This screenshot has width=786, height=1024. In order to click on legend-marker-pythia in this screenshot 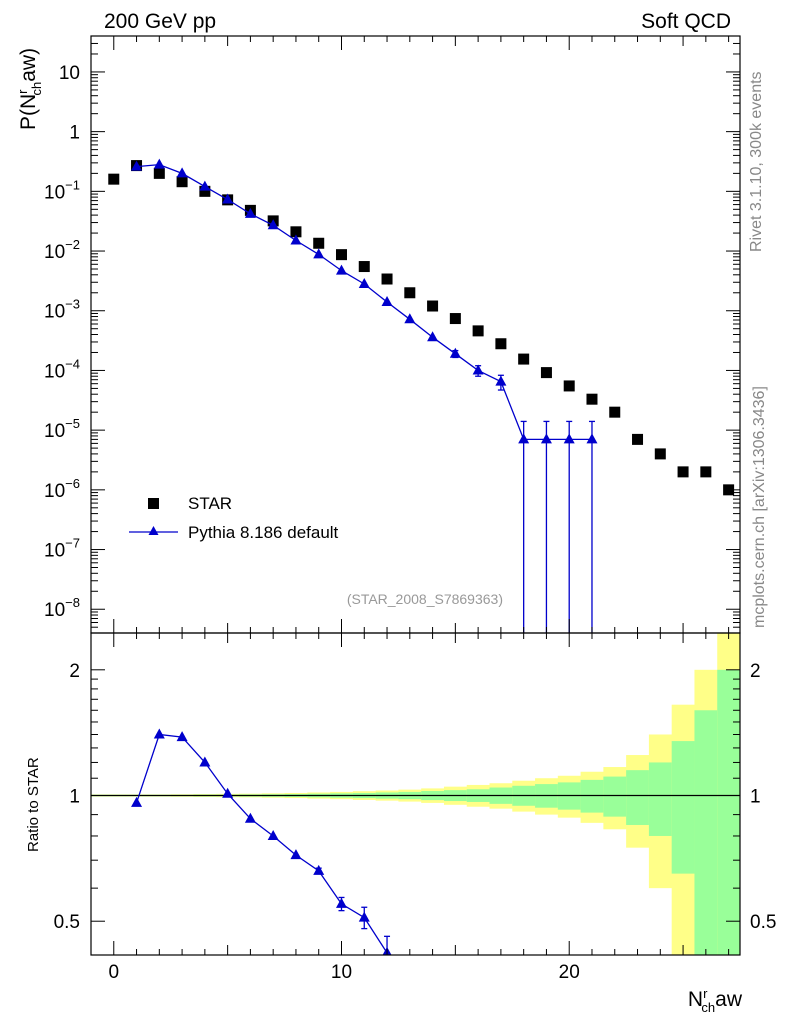, I will do `click(153, 530)`.